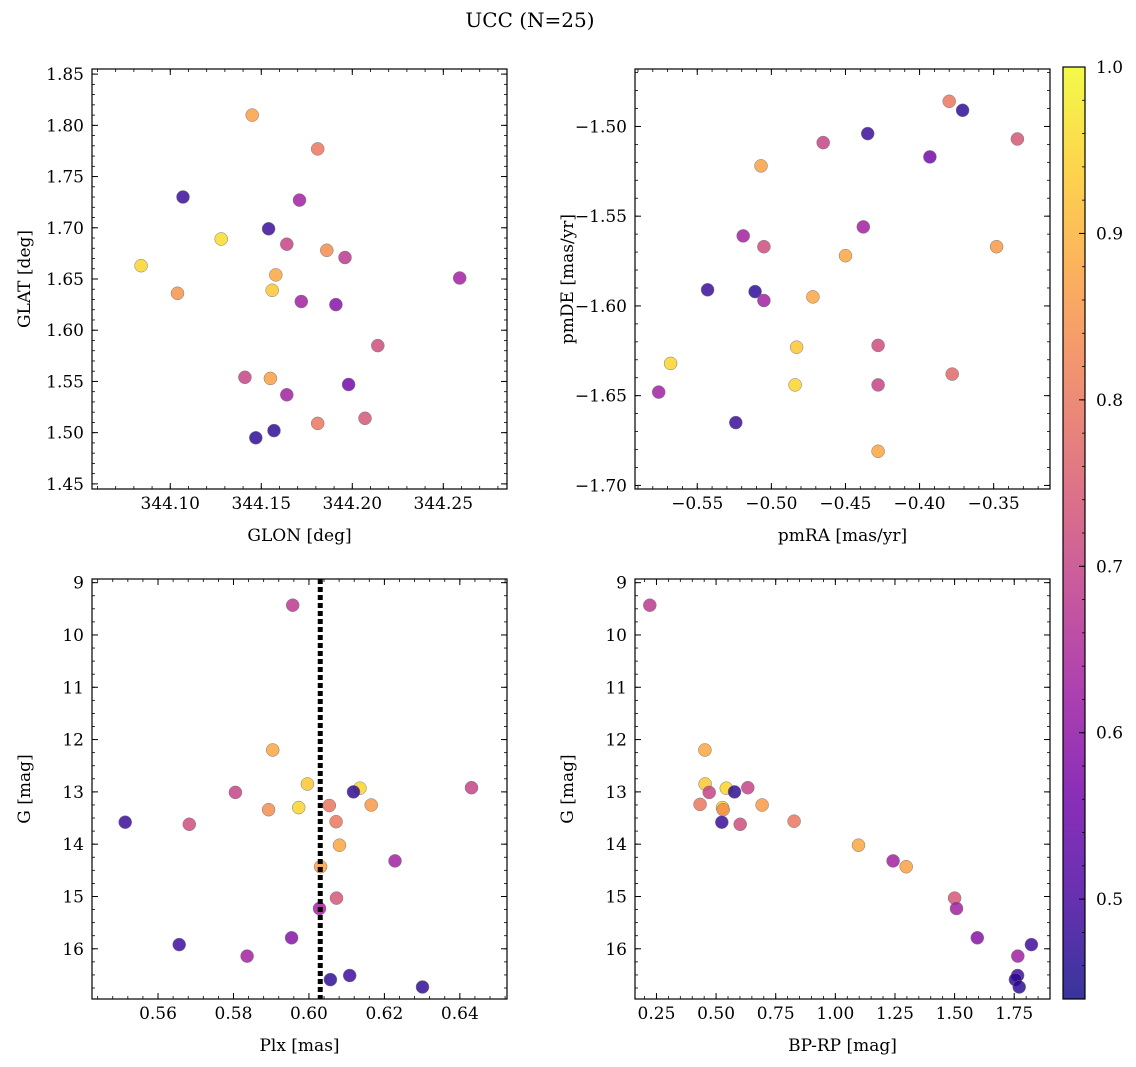  Describe the element at coordinates (601, 217) in the screenshot. I see `y-tick-label: −1.55` at that location.